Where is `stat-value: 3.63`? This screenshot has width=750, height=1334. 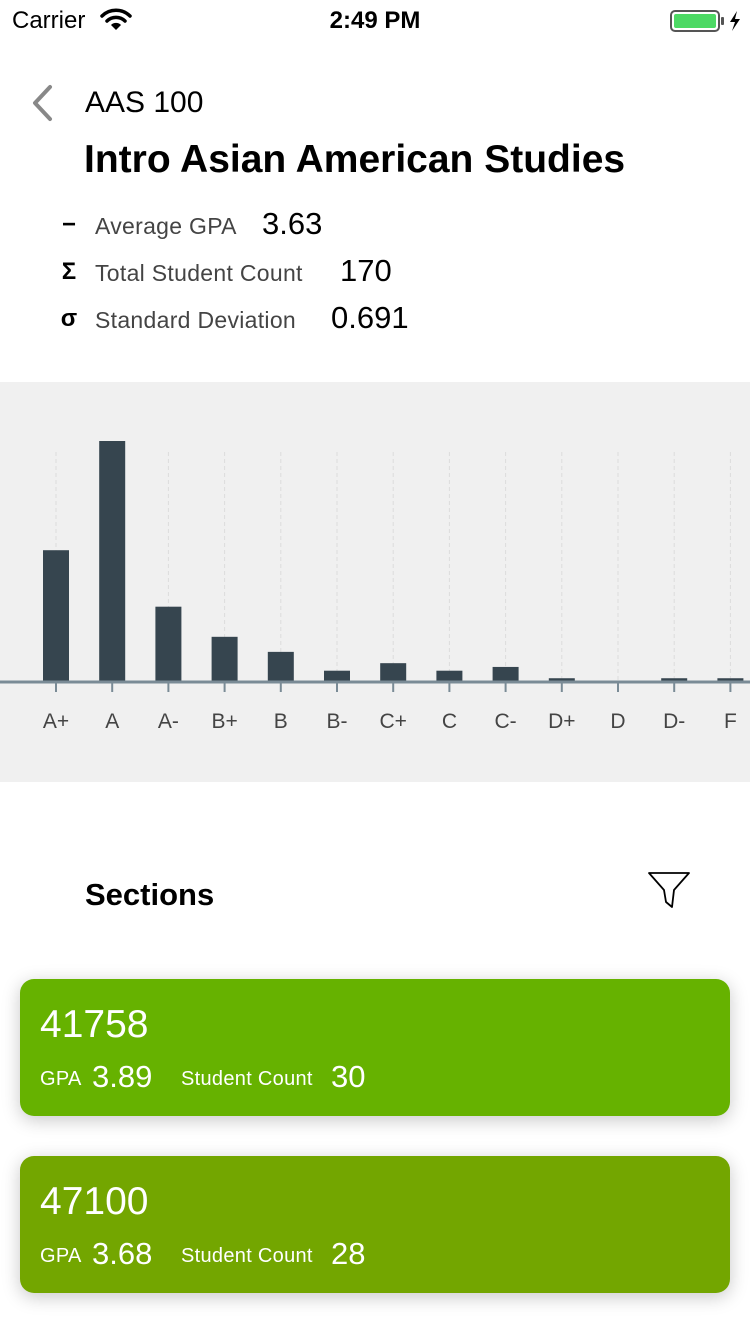
stat-value: 3.63 is located at coordinates (292, 223).